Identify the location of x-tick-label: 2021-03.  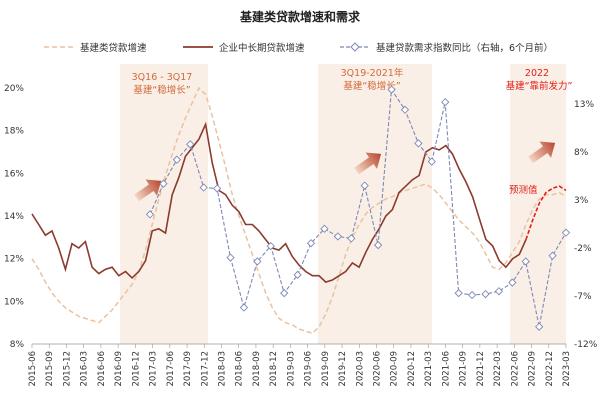
(429, 369).